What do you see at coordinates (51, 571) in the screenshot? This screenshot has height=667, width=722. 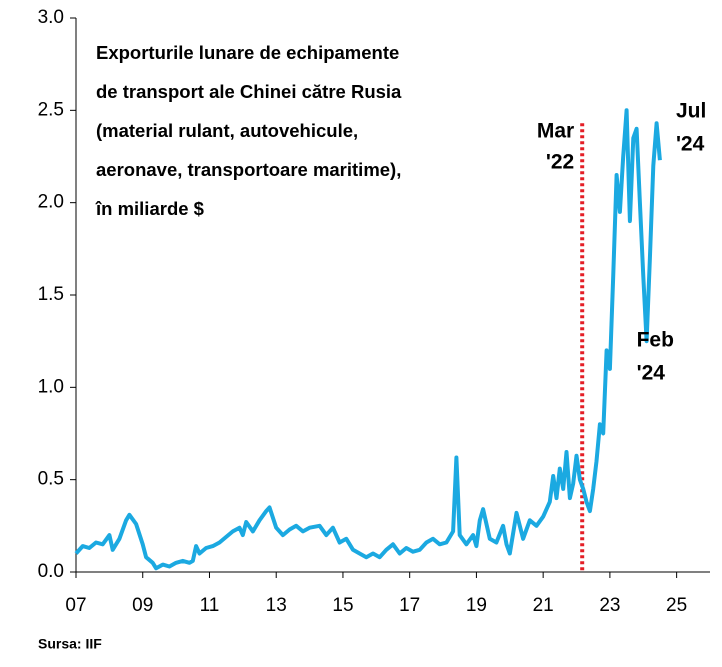 I see `y-tick-label: 0.0` at bounding box center [51, 571].